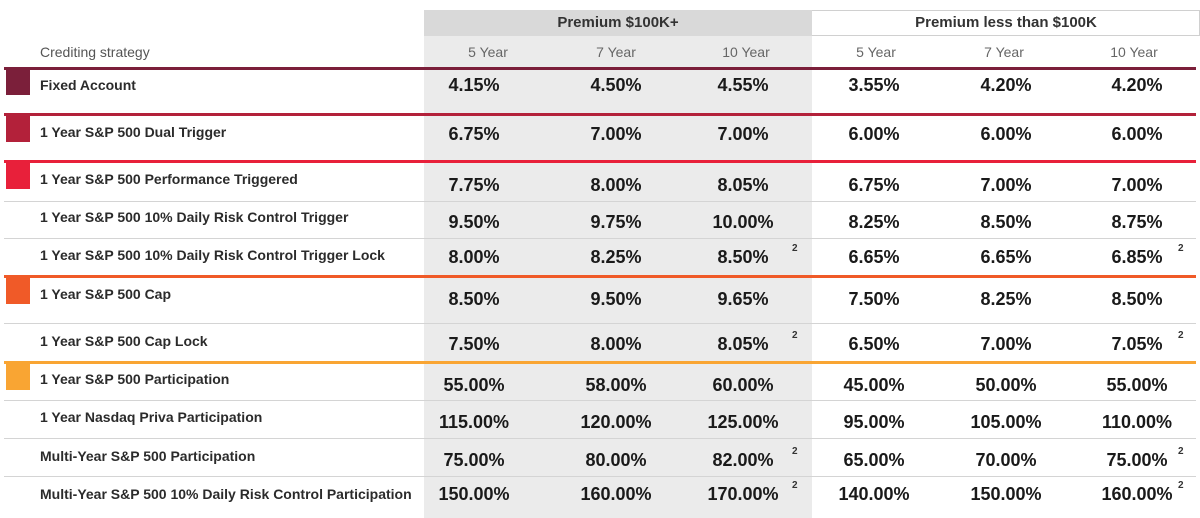 Image resolution: width=1200 pixels, height=518 pixels. I want to click on row-label-cap: 1 Year S&P 500 Cap, so click(106, 294).